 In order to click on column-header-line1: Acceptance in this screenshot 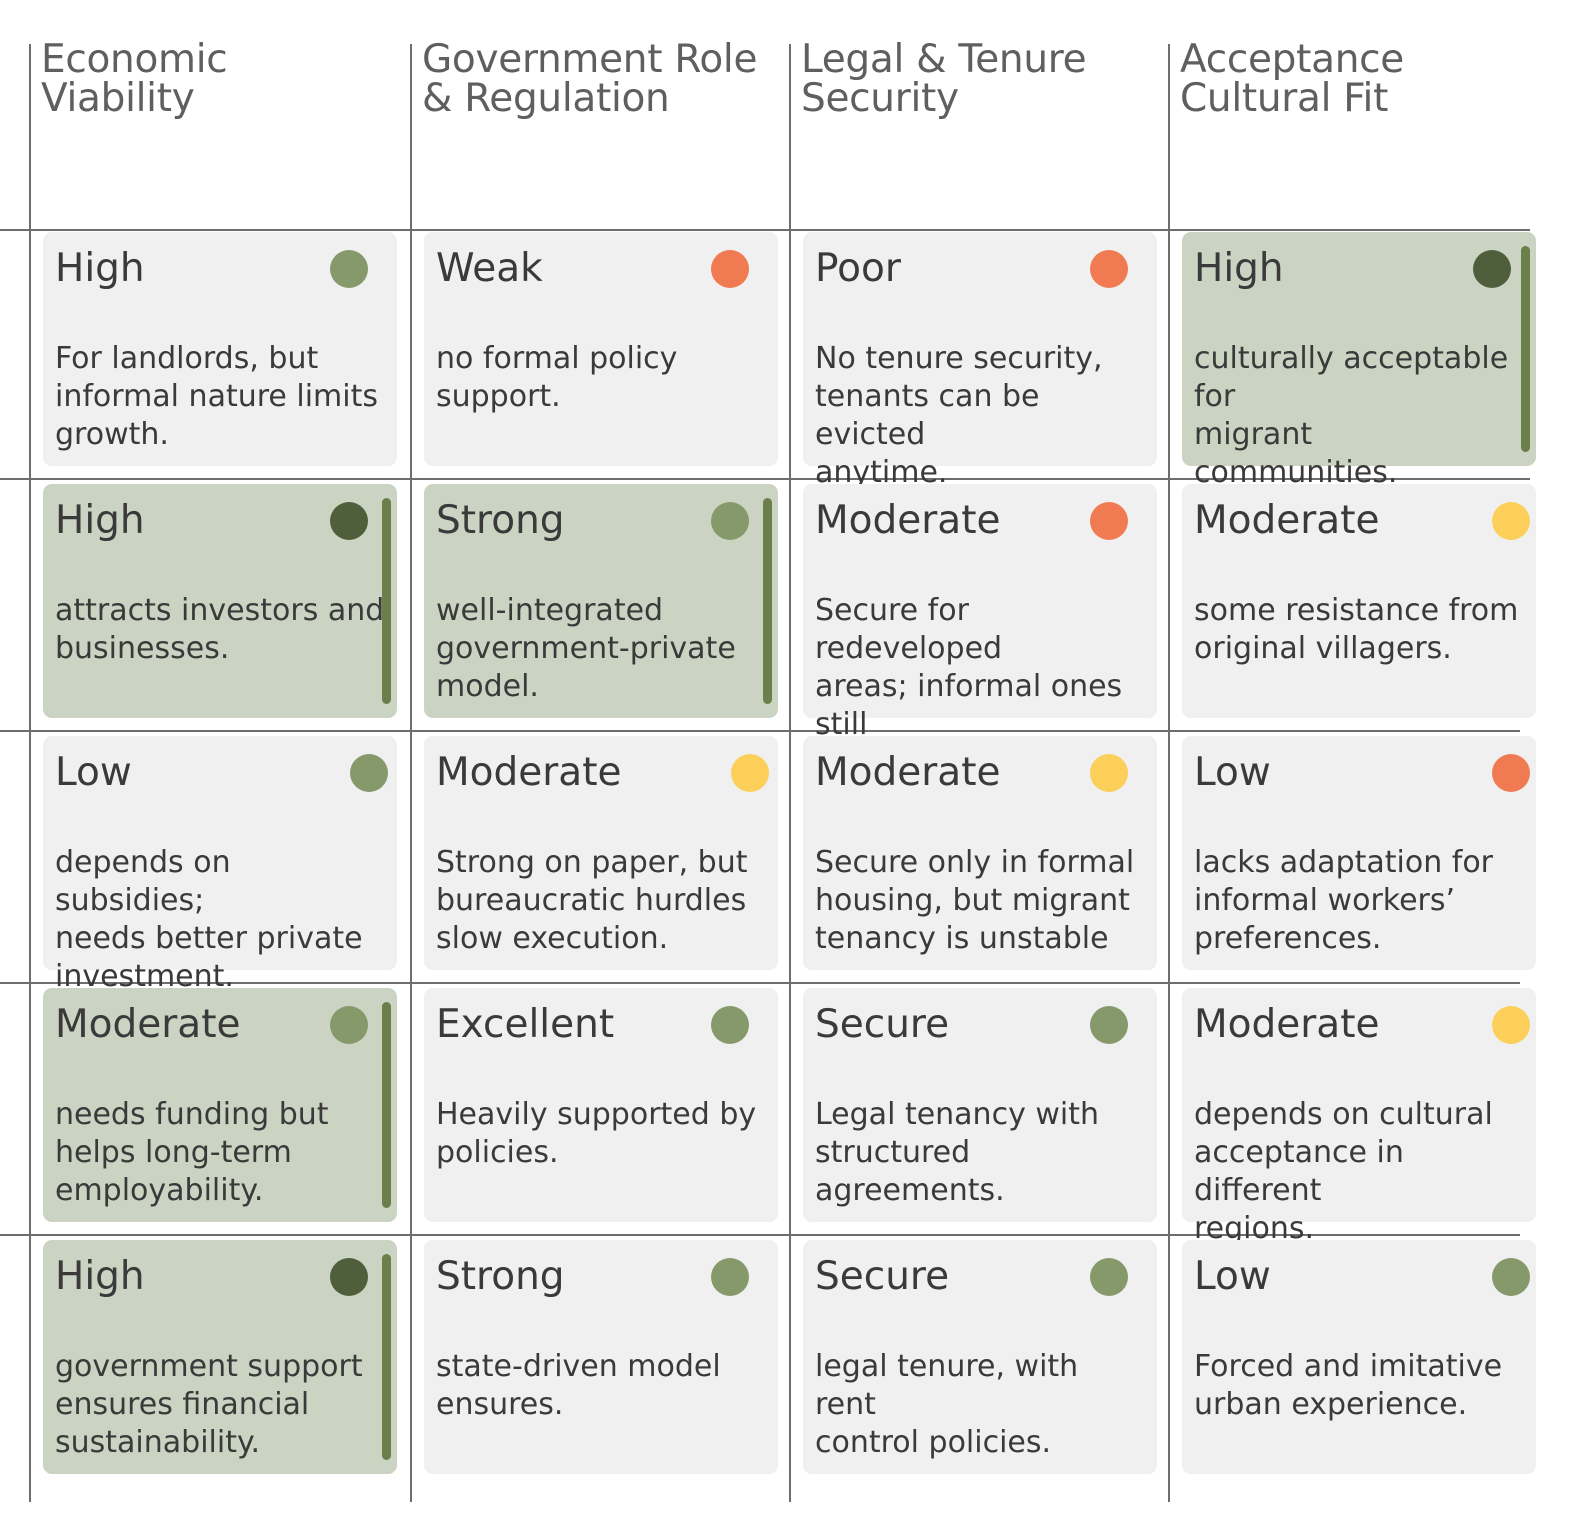, I will do `click(1292, 59)`.